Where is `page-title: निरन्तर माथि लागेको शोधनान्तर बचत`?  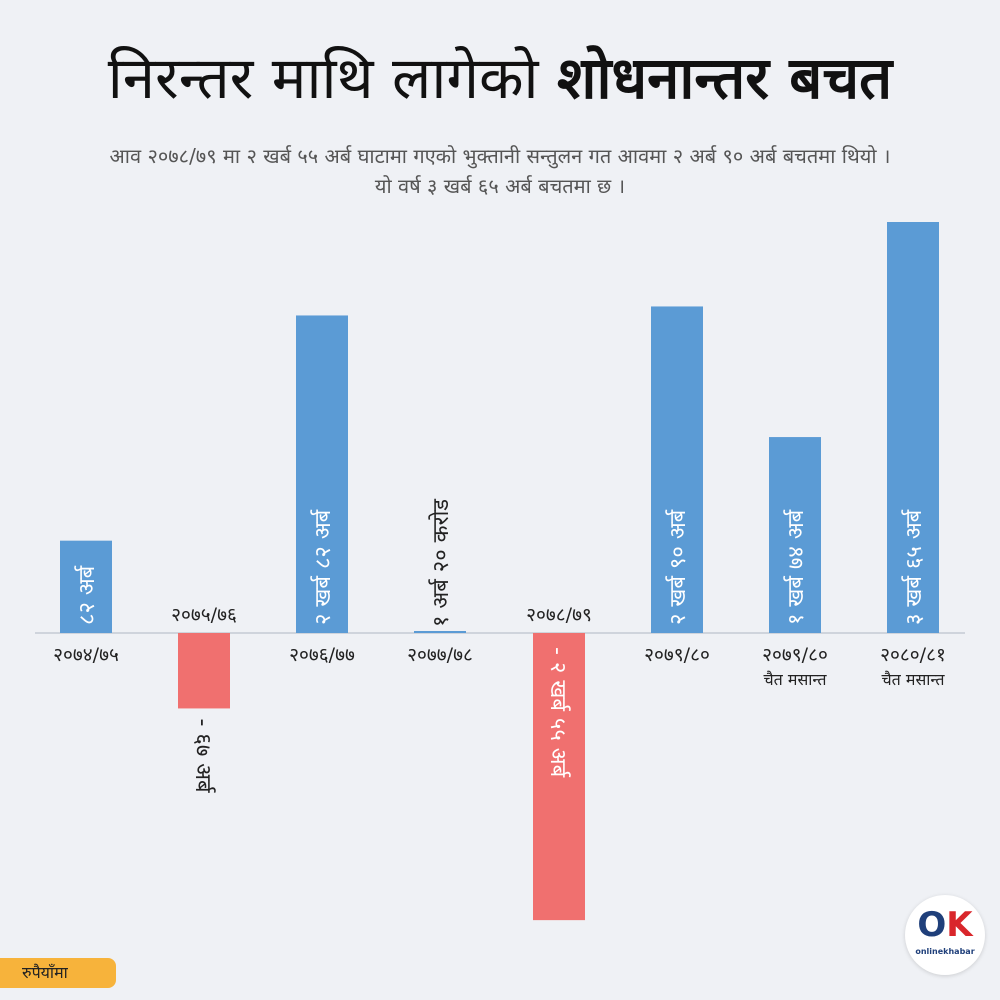
page-title: निरन्तर माथि लागेको शोधनान्तर बचत is located at coordinates (500, 78).